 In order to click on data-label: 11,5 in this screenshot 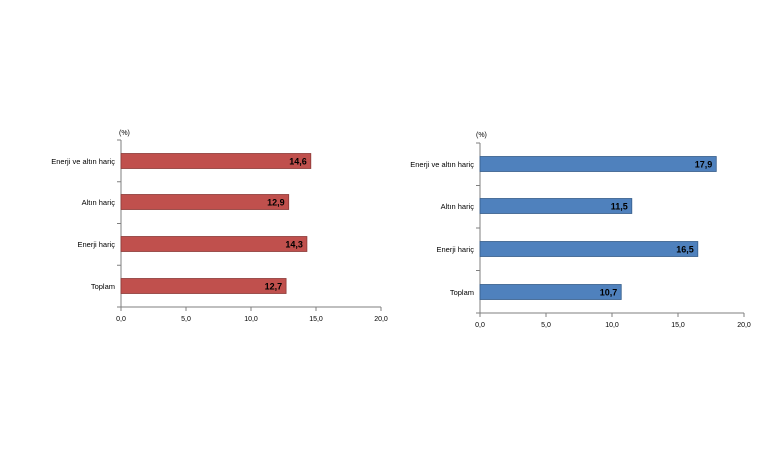, I will do `click(619, 207)`.